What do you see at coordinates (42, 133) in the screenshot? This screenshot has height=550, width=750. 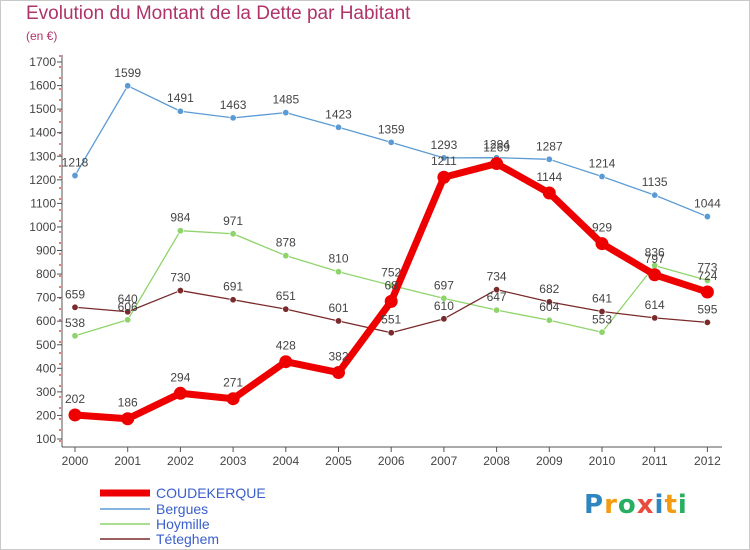 I see `y-tick-label: 1400` at bounding box center [42, 133].